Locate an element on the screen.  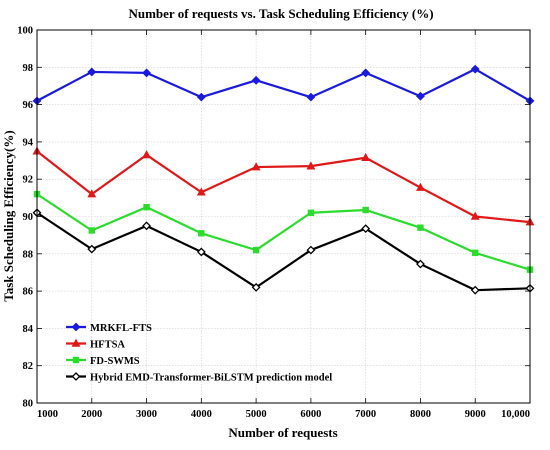
y-tick-label: 82 is located at coordinates (28, 366).